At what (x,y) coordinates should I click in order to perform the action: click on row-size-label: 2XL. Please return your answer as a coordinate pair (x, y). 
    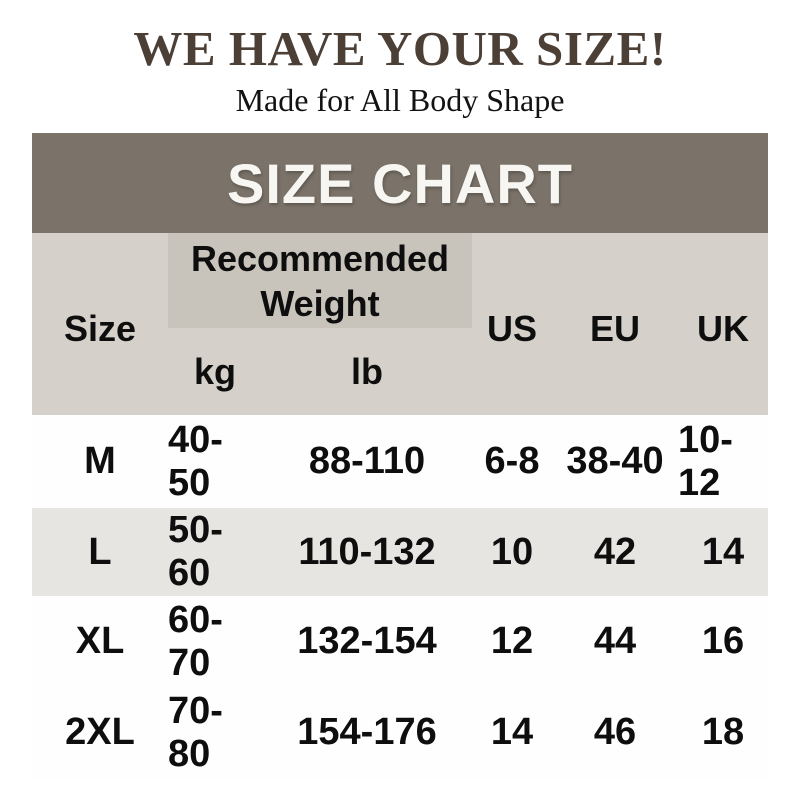
    Looking at the image, I should click on (100, 732).